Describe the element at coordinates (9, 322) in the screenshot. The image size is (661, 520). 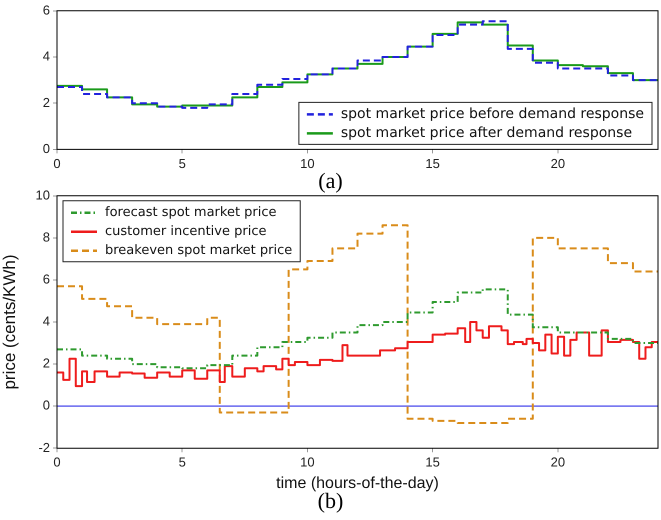
I see `y-axis-title: price (cents/KWh)` at that location.